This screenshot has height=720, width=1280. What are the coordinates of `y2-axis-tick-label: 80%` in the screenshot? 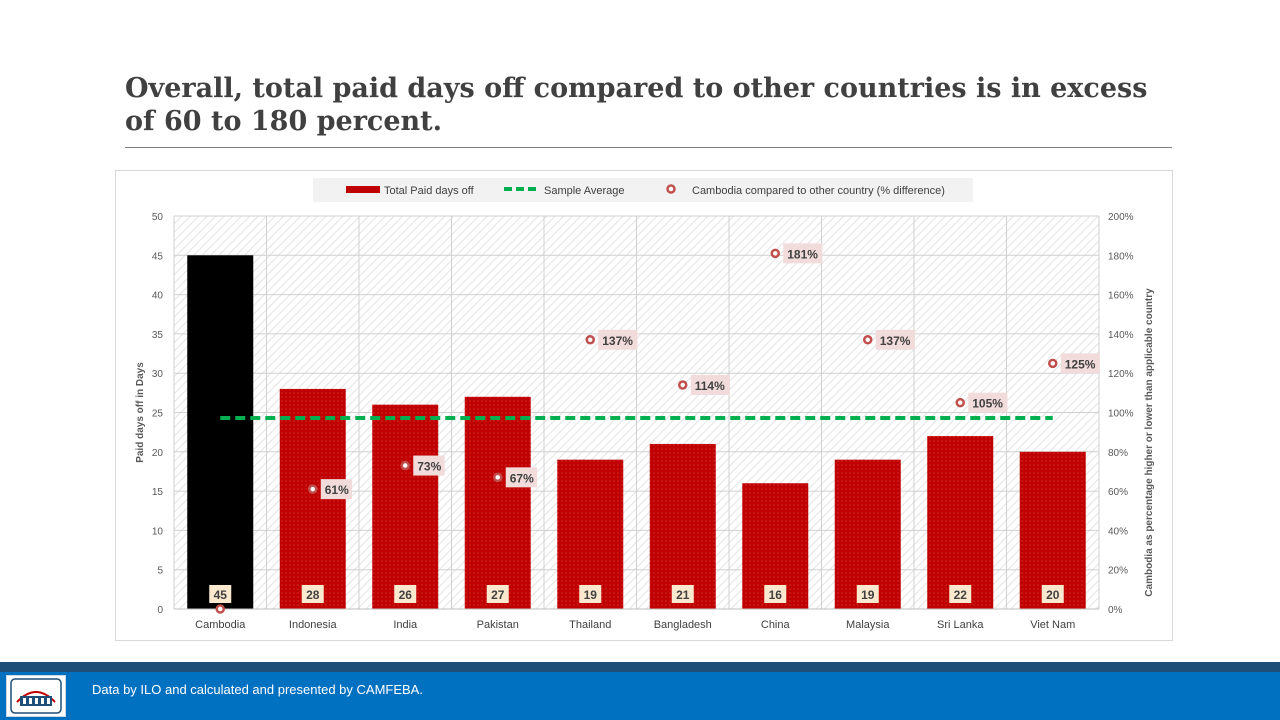 It's located at (1118, 453).